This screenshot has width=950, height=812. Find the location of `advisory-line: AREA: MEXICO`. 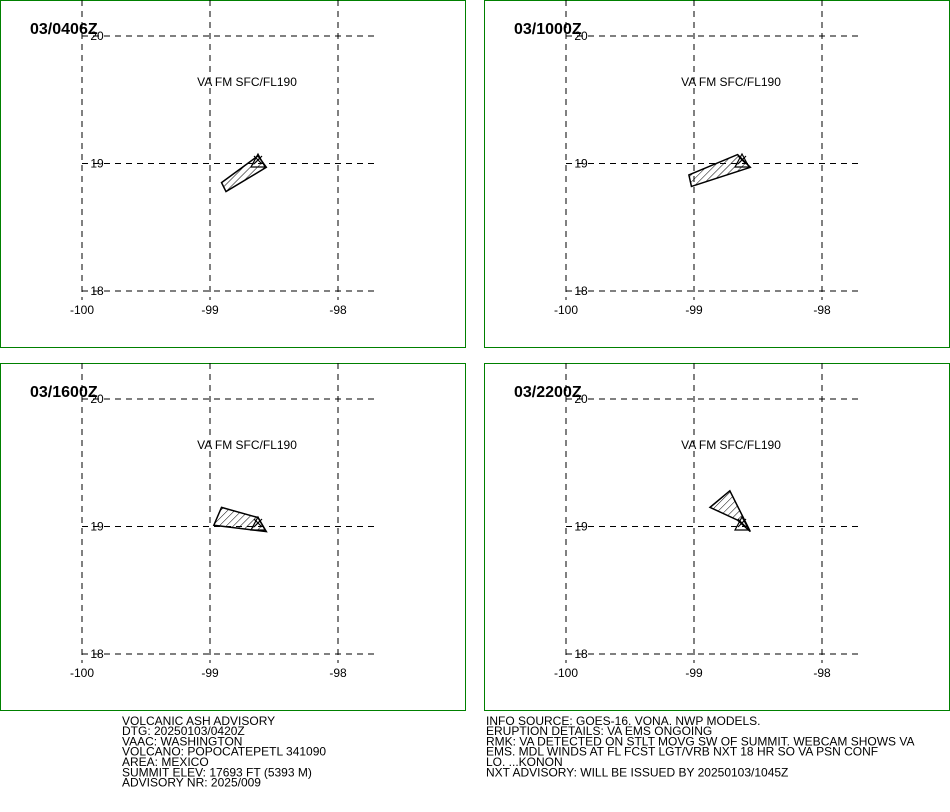

advisory-line: AREA: MEXICO is located at coordinates (165, 762).